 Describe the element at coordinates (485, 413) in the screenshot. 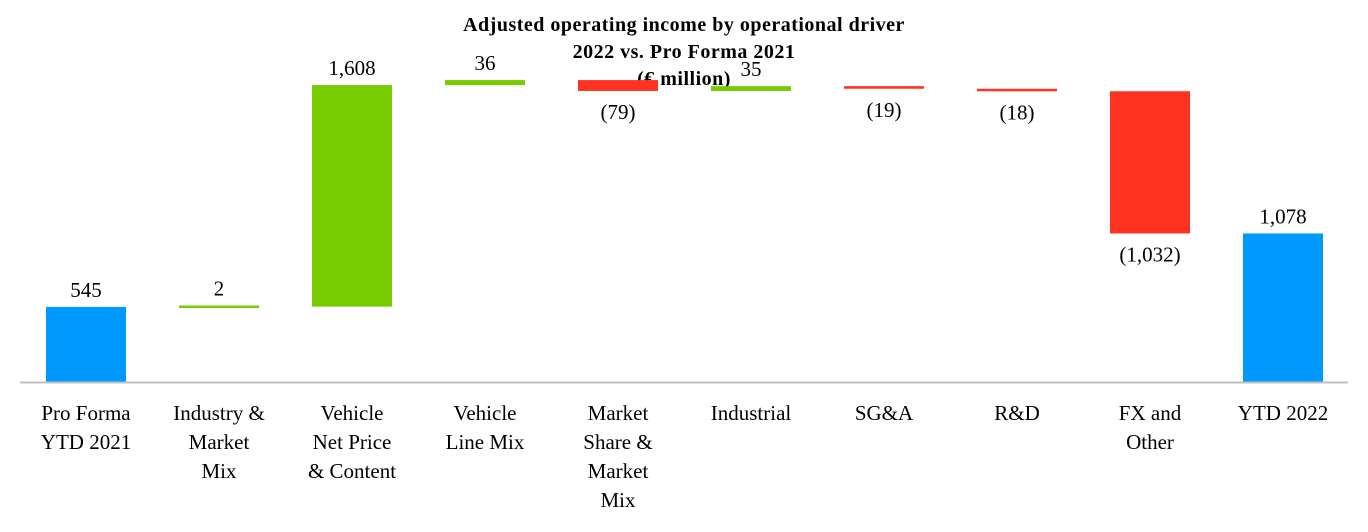

I see `category-label-3-line-0: Vehicle` at that location.